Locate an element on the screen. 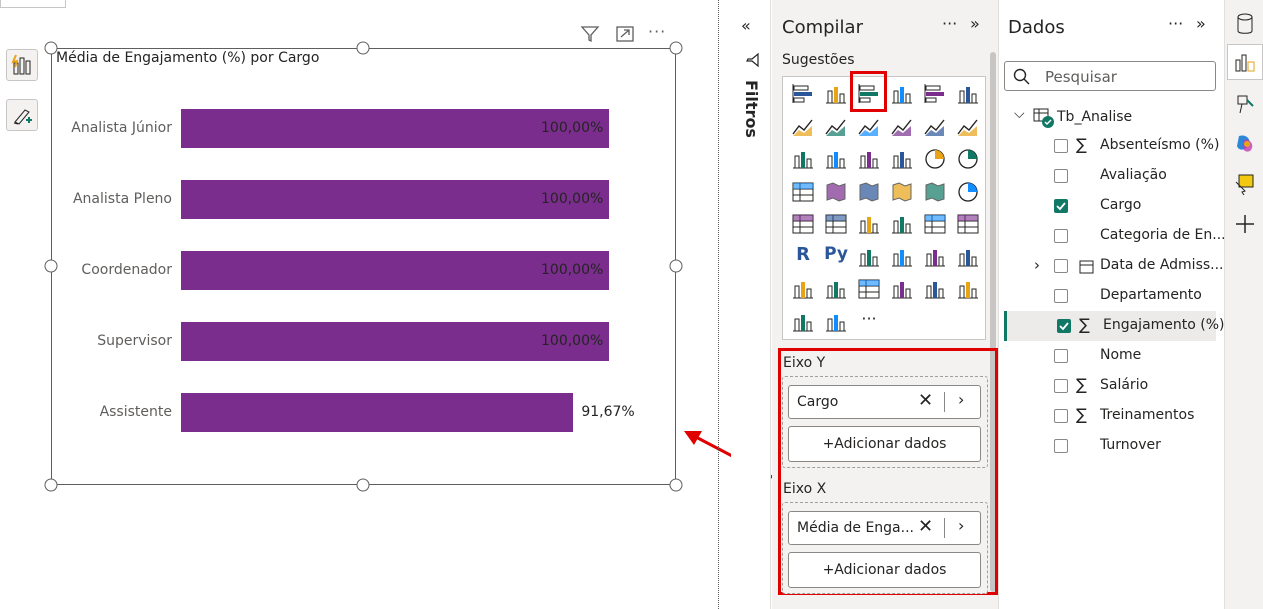  field-row: ∑ Salário is located at coordinates (1110, 386).